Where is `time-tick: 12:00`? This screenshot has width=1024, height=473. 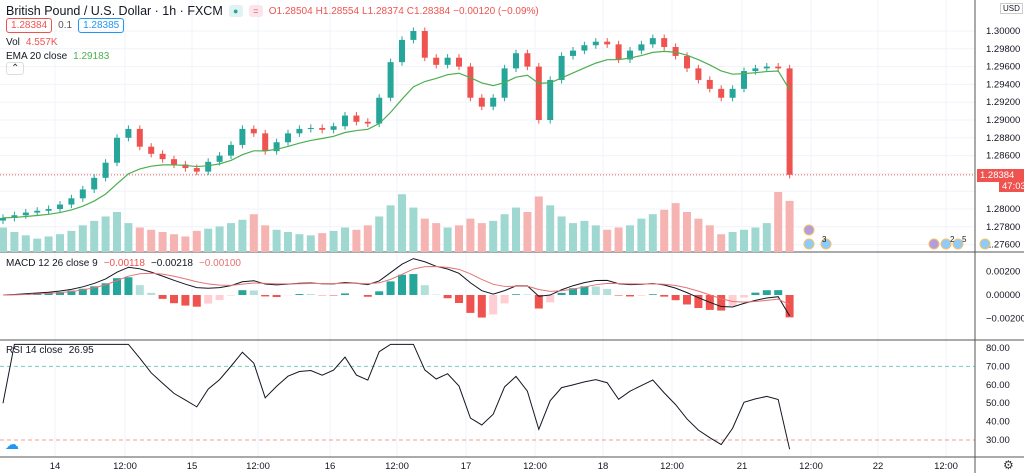
time-tick: 12:00 is located at coordinates (946, 466).